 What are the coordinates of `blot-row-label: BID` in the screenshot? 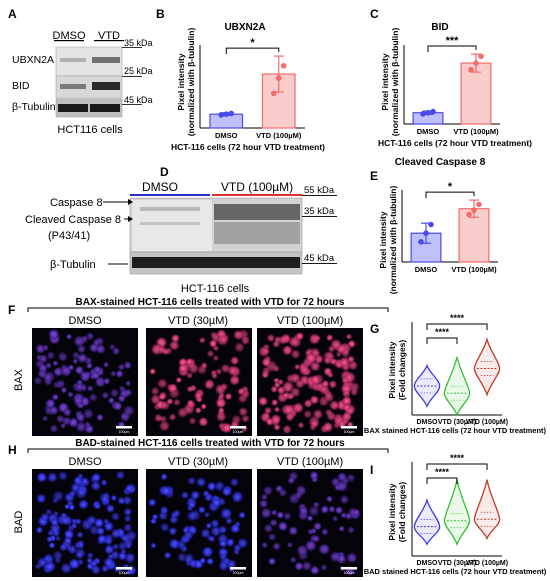 It's located at (21, 86).